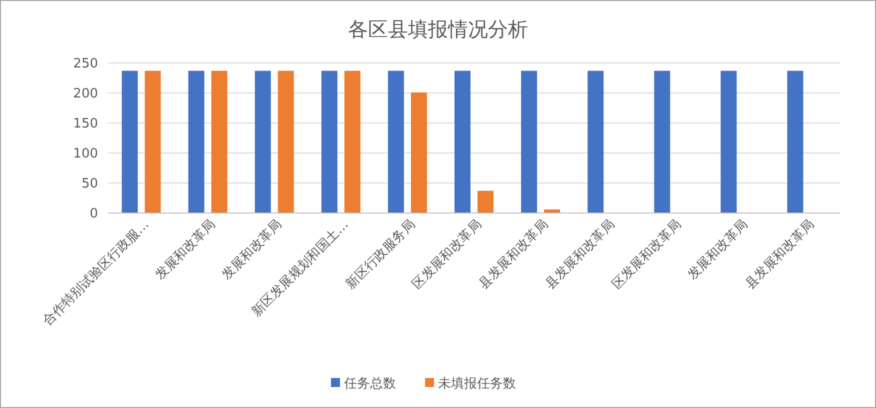  Describe the element at coordinates (85, 154) in the screenshot. I see `y-tick-label: 100` at that location.